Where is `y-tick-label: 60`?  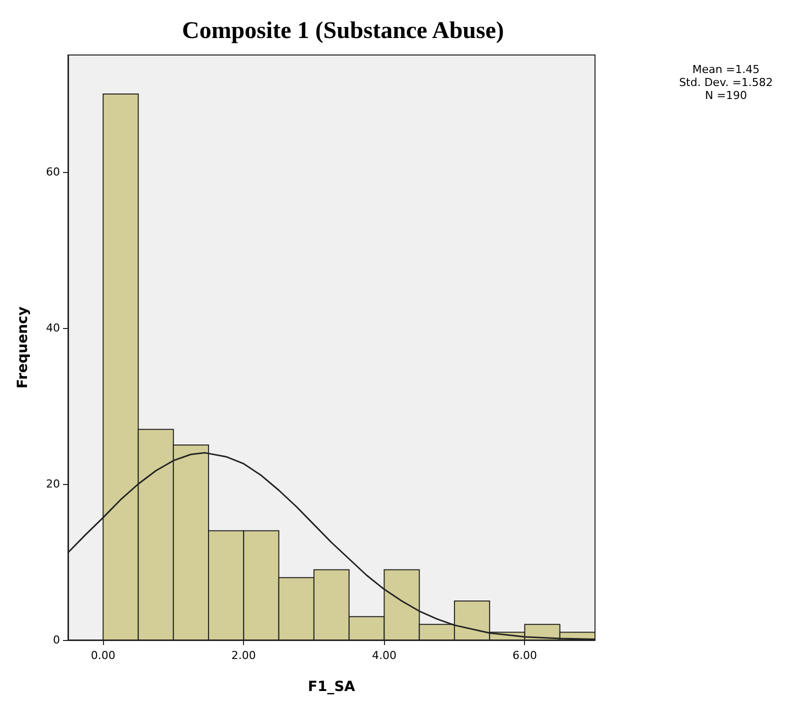
y-tick-label: 60 is located at coordinates (53, 172).